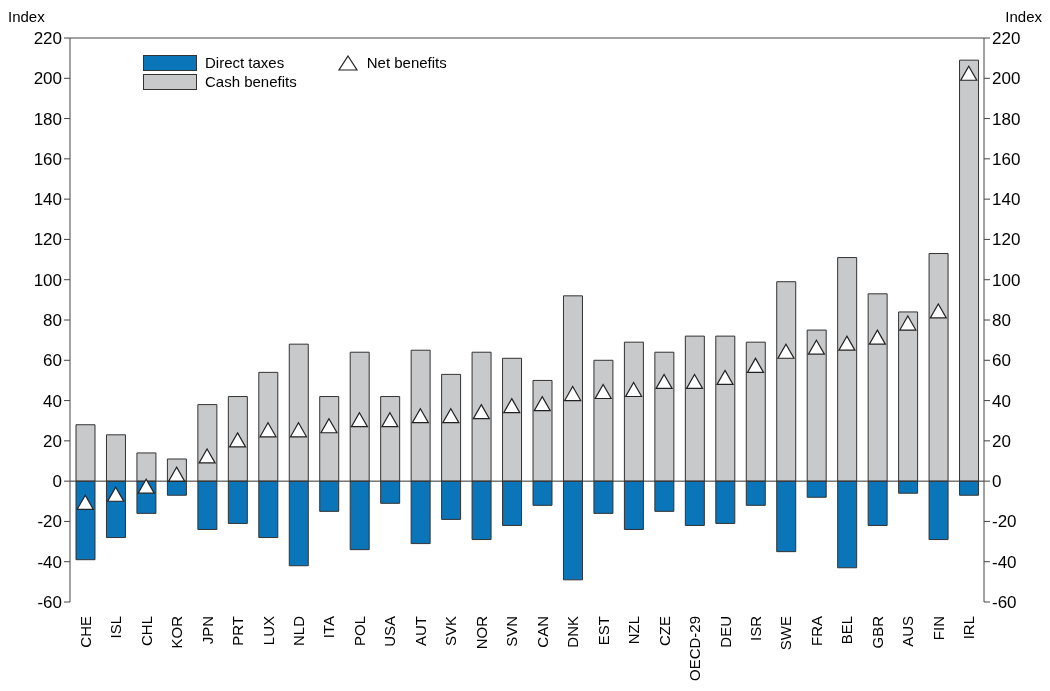 The height and width of the screenshot is (691, 1050). Describe the element at coordinates (755, 628) in the screenshot. I see `x-tick-label: ISR` at that location.